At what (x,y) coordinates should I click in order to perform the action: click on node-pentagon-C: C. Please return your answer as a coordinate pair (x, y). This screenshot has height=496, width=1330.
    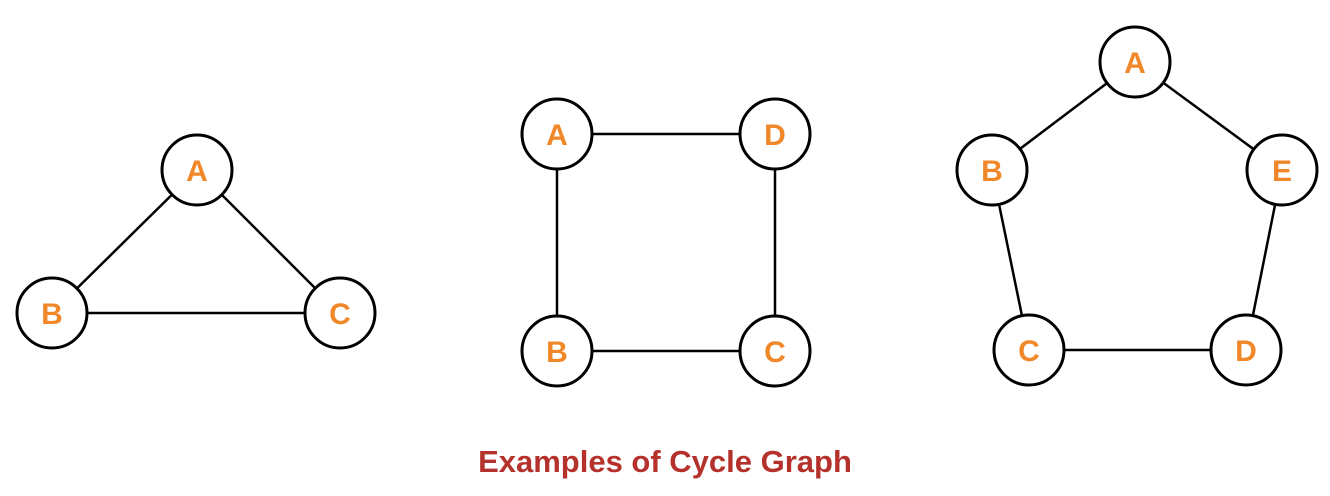
    Looking at the image, I should click on (1029, 350).